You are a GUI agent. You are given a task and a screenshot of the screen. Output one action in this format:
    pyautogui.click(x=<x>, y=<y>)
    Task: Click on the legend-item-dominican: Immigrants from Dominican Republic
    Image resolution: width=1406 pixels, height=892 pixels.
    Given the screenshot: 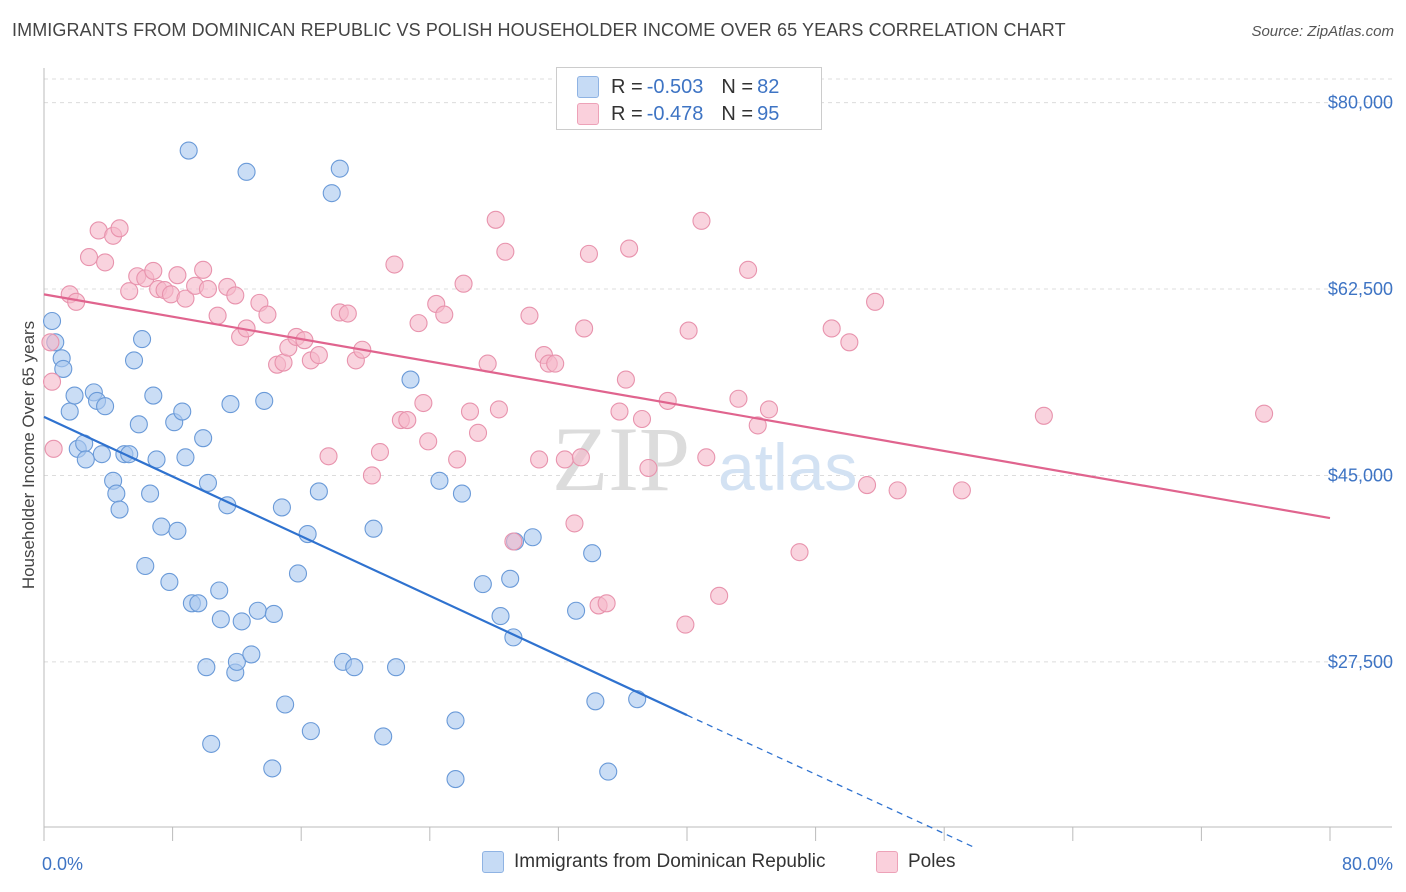 What is the action you would take?
    pyautogui.click(x=654, y=862)
    